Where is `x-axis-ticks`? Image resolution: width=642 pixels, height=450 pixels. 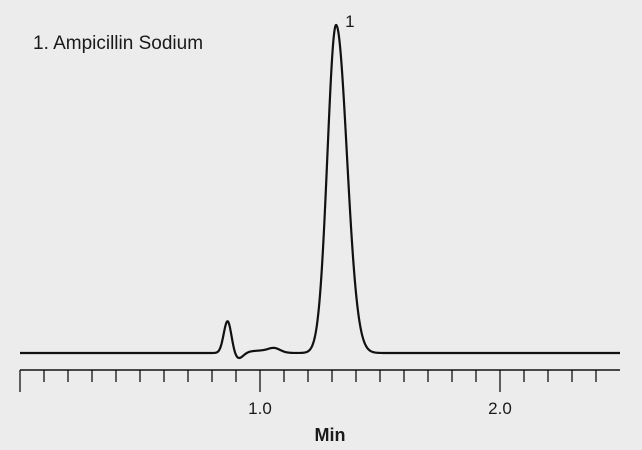
x-axis-ticks is located at coordinates (308, 381).